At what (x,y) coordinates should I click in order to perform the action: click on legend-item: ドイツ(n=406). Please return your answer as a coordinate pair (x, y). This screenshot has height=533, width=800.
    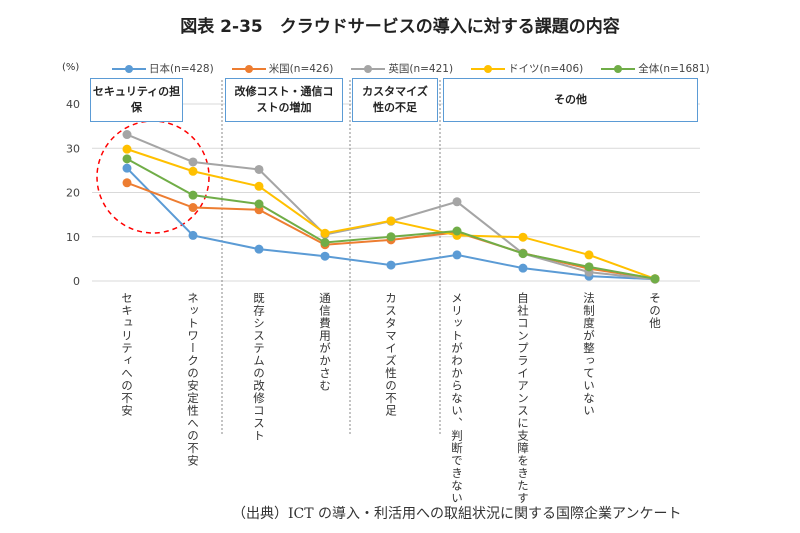
    Looking at the image, I should click on (527, 68).